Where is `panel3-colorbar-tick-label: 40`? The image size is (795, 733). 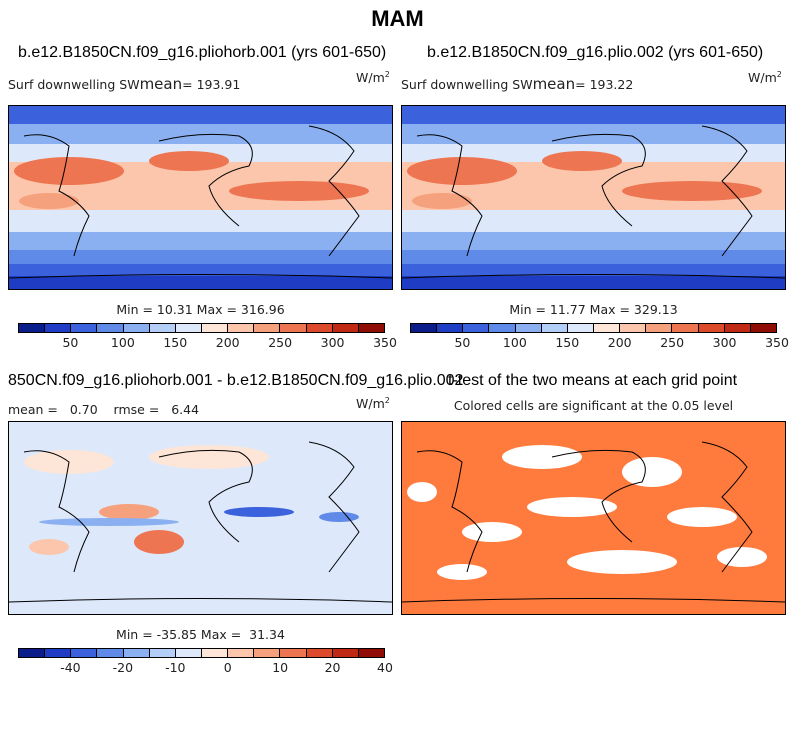 panel3-colorbar-tick-label: 40 is located at coordinates (385, 667).